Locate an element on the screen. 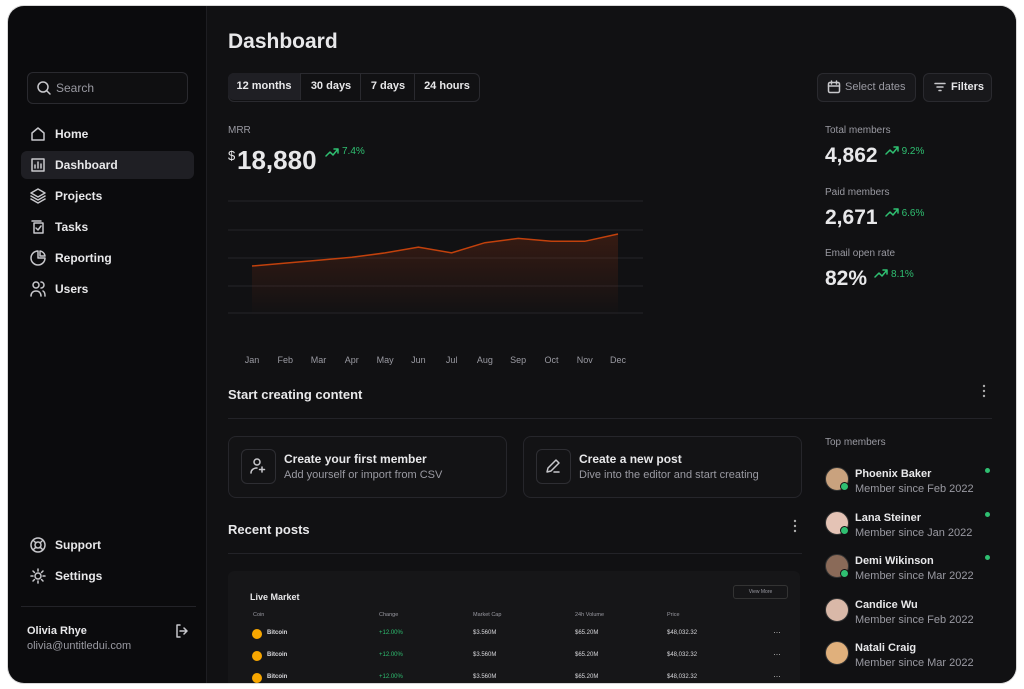 Image resolution: width=1024 pixels, height=689 pixels. calendar-icon is located at coordinates (834, 87).